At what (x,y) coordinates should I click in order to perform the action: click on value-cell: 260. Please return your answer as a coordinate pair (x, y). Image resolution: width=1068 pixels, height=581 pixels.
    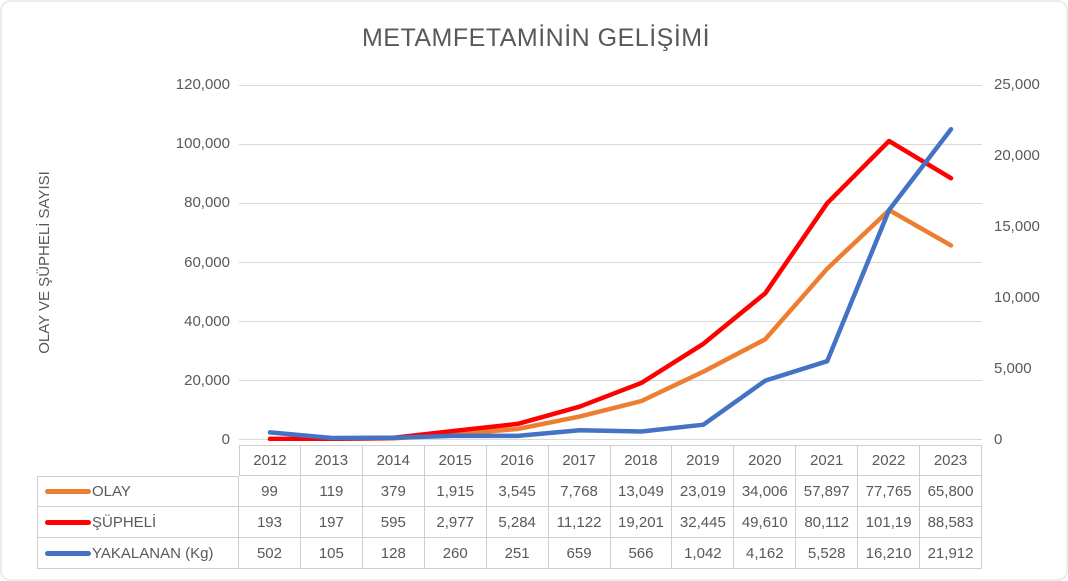
    Looking at the image, I should click on (455, 553).